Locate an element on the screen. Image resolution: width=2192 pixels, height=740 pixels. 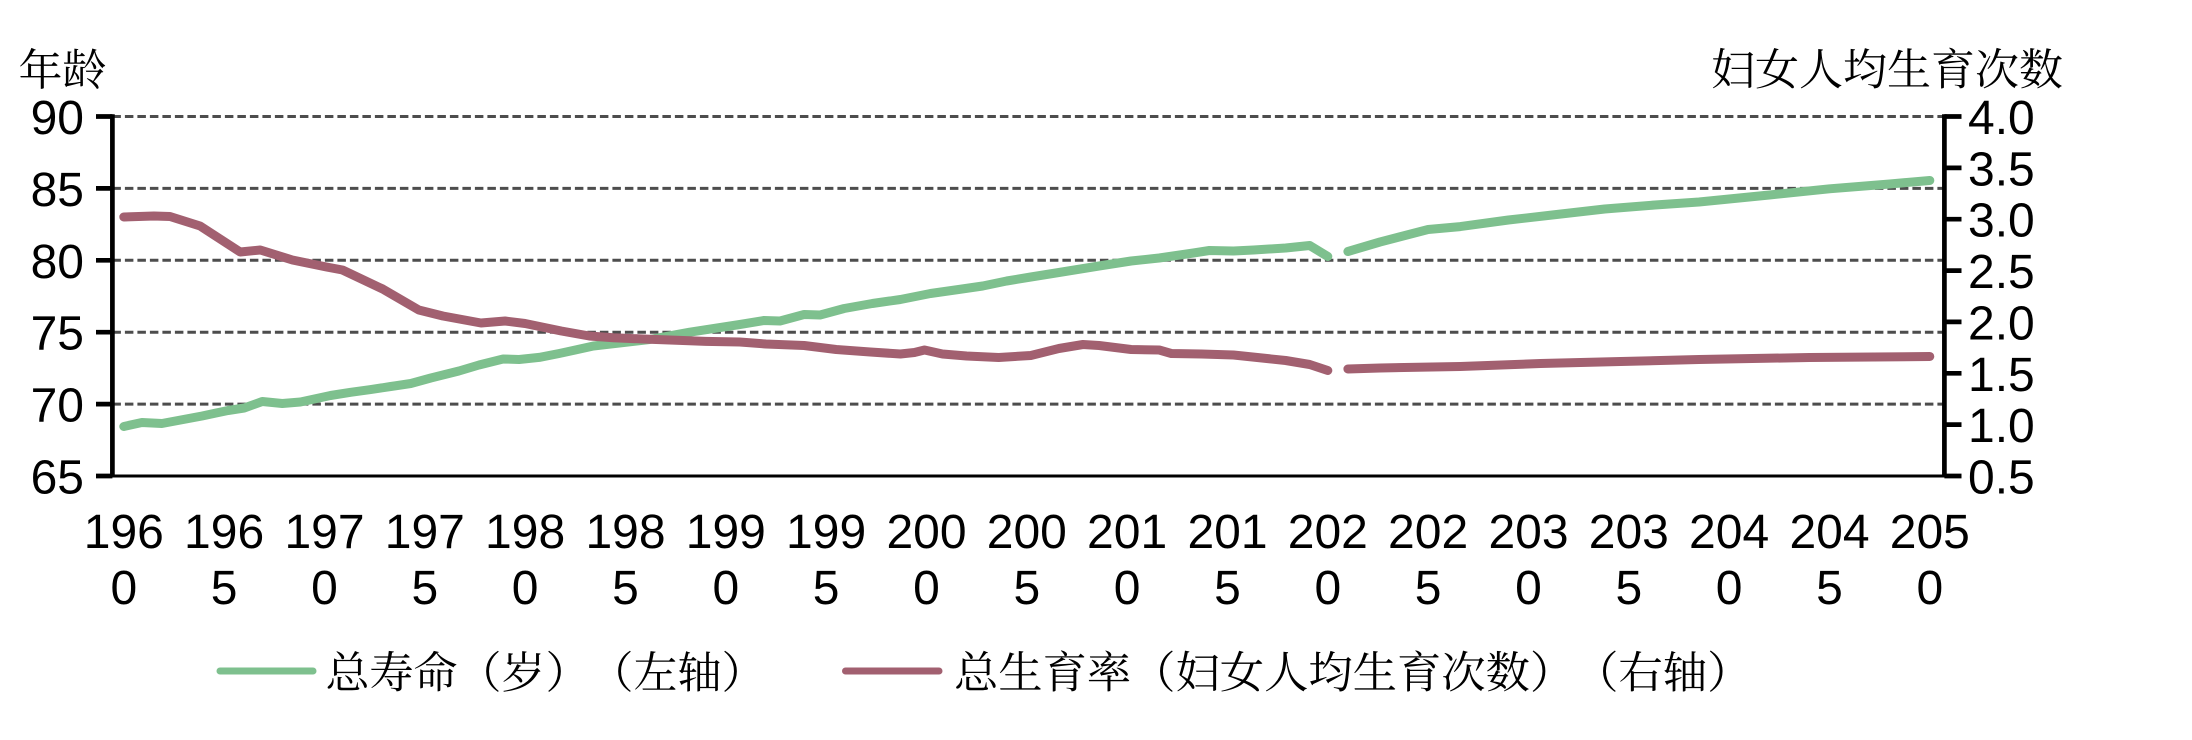
svg-text: 75 is located at coordinates (57, 334).